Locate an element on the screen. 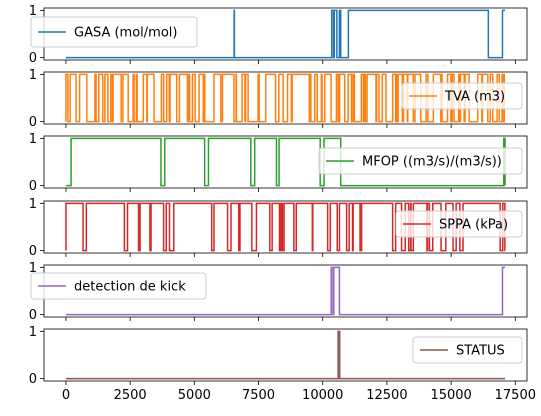  x-tick-label: 5000 is located at coordinates (194, 395).